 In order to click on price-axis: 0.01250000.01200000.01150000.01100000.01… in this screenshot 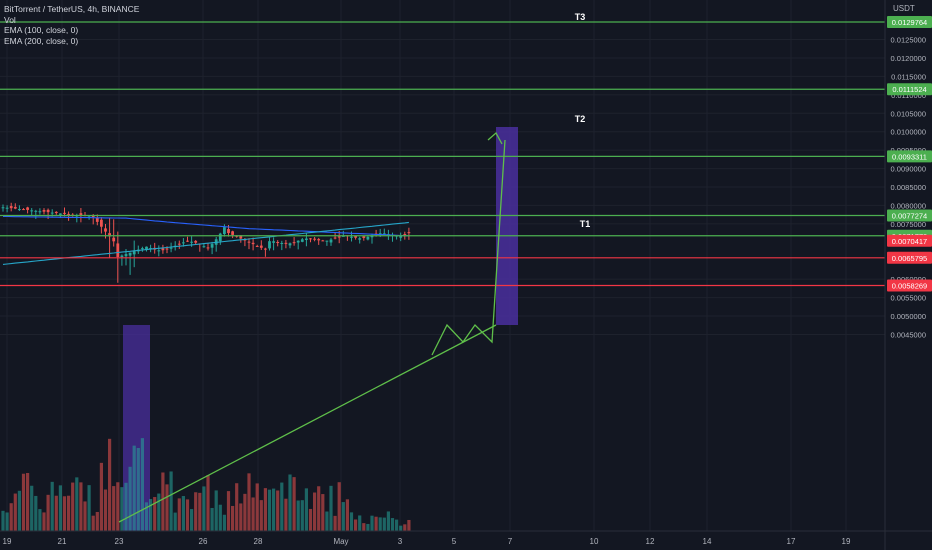, I will do `click(908, 275)`.